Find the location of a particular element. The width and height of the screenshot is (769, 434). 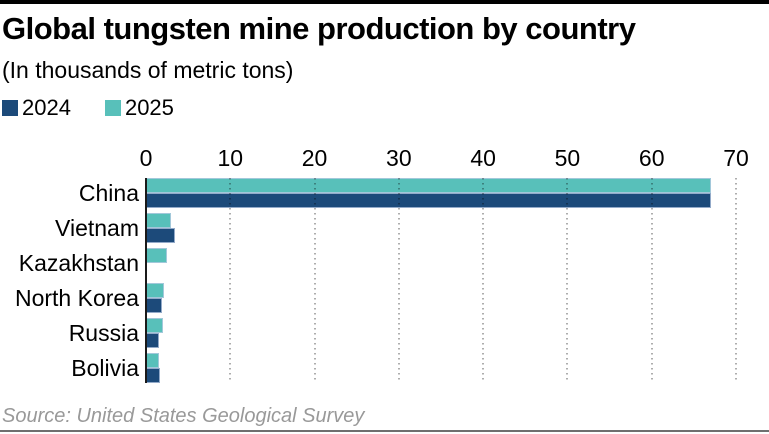

legend-swatch-2024 is located at coordinates (10, 108).